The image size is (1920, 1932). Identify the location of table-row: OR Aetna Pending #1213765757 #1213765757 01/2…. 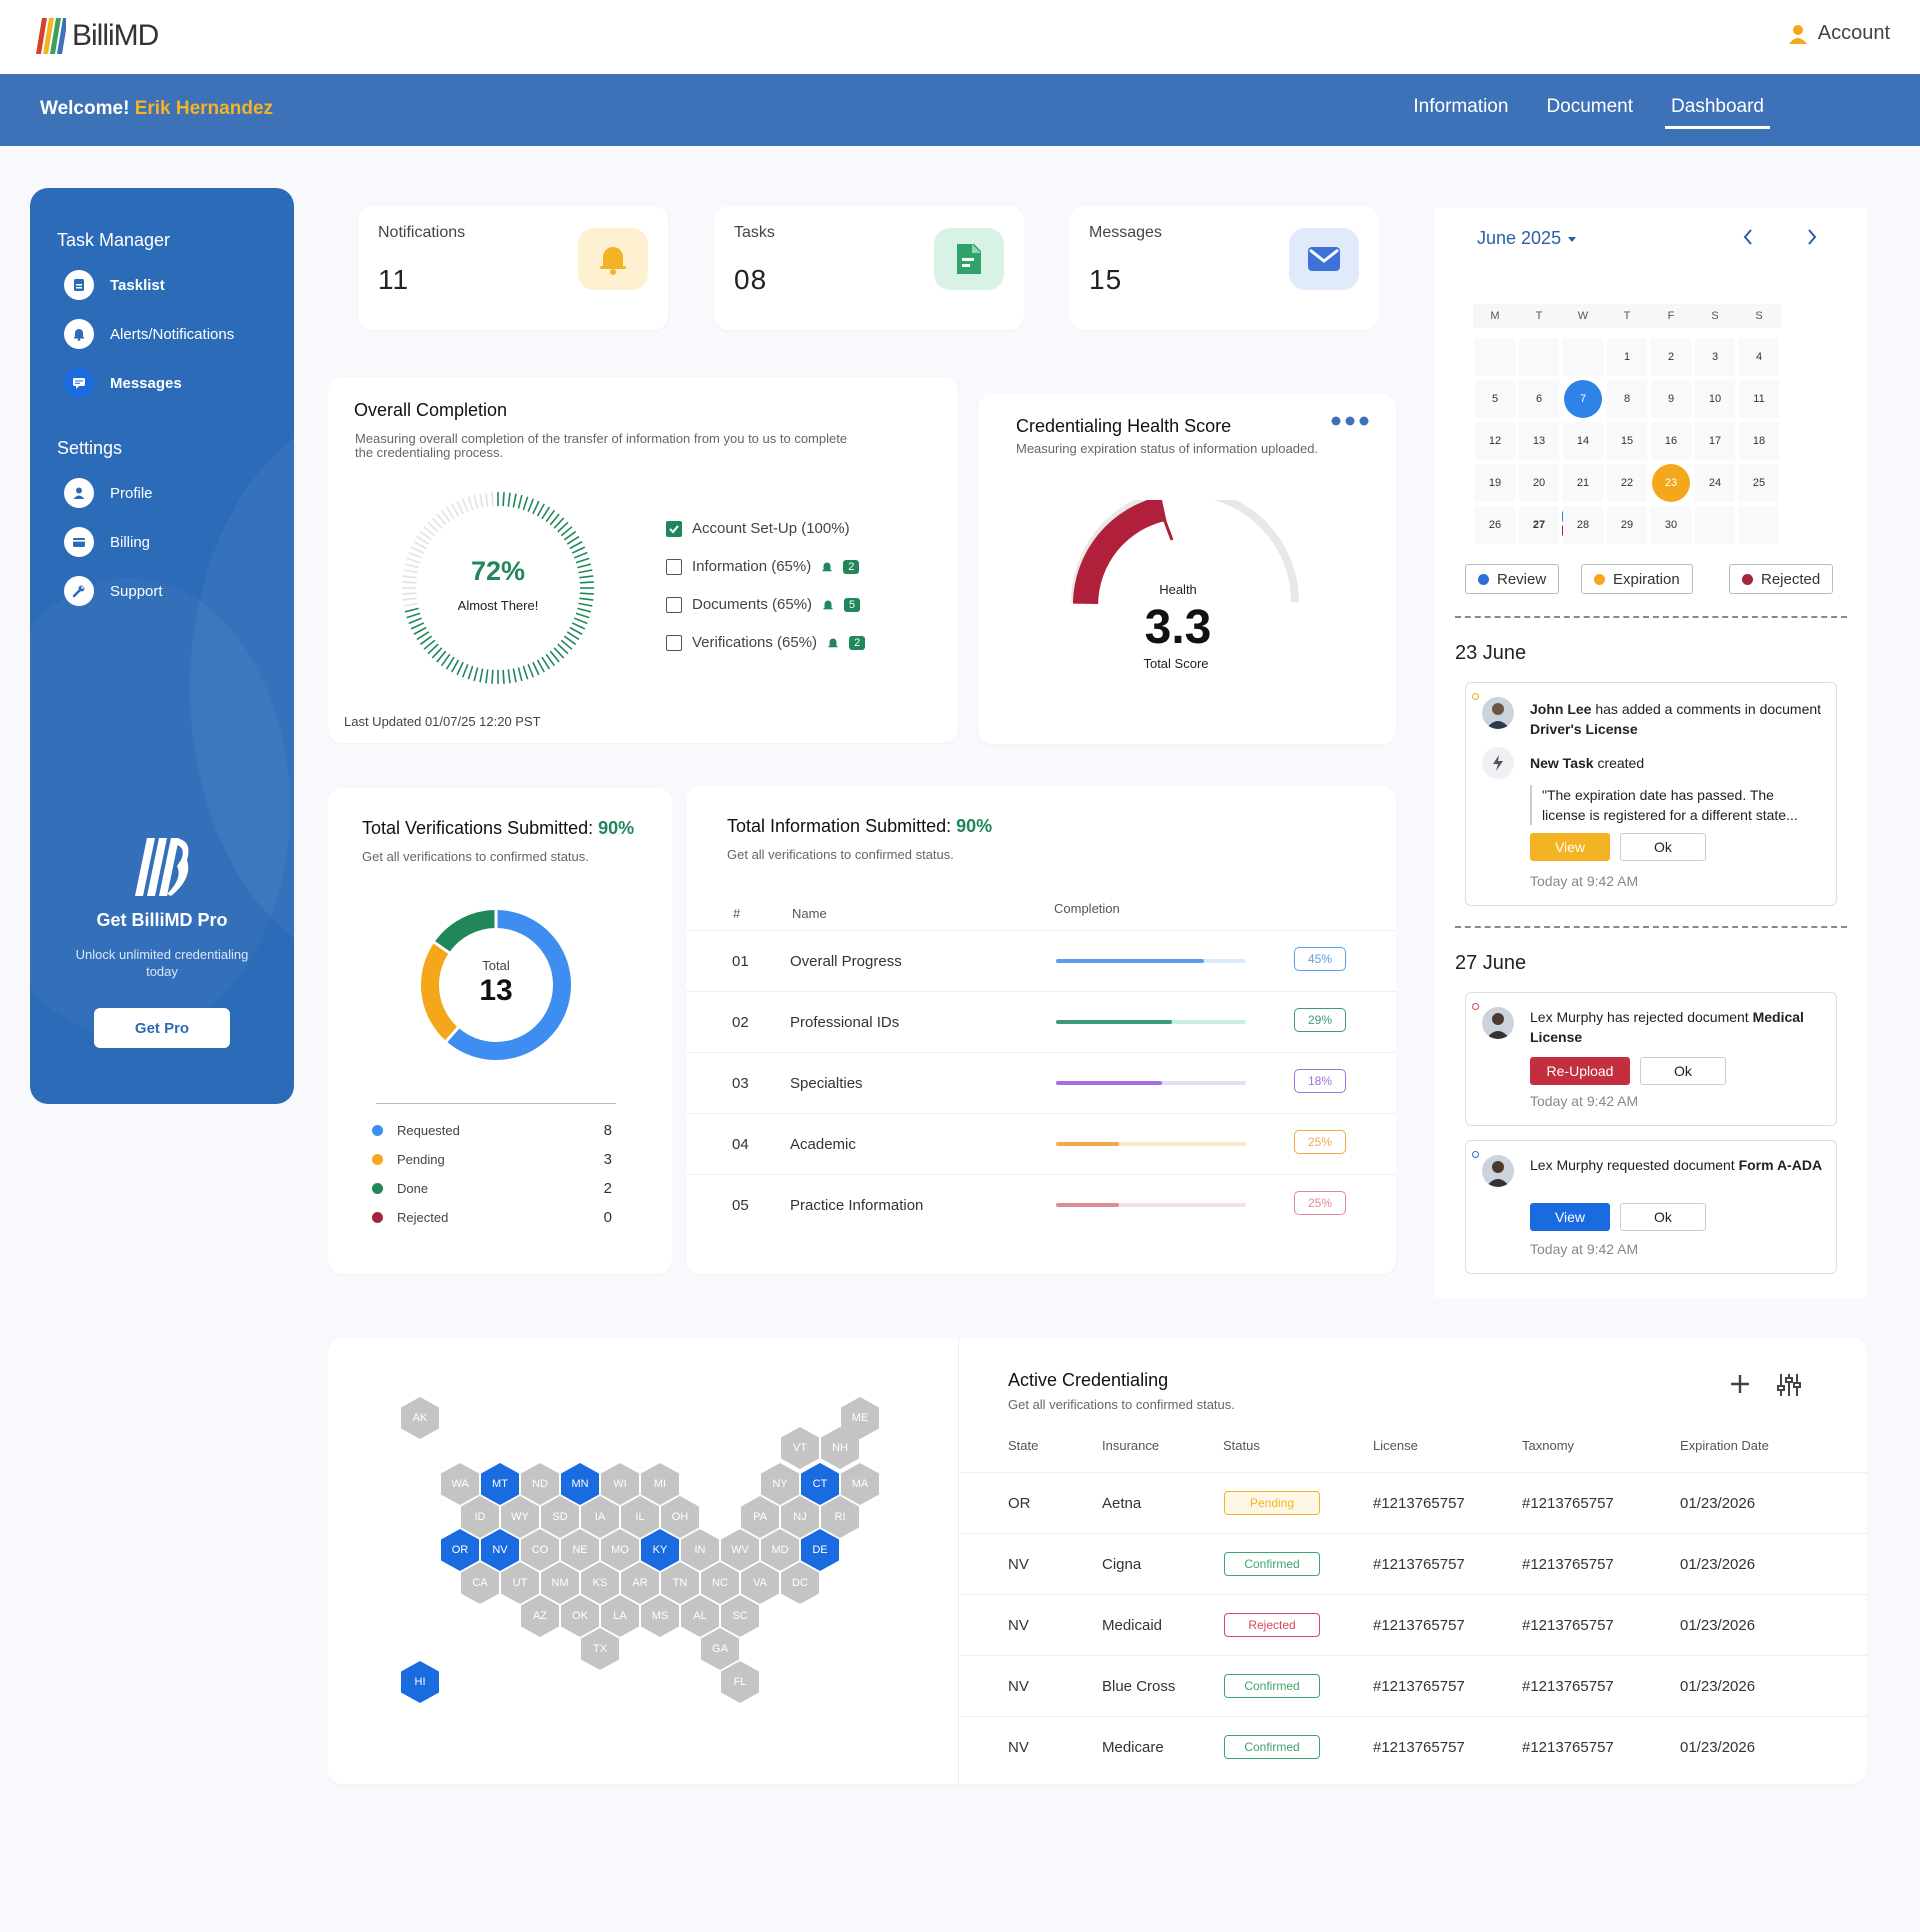
(1413, 1502).